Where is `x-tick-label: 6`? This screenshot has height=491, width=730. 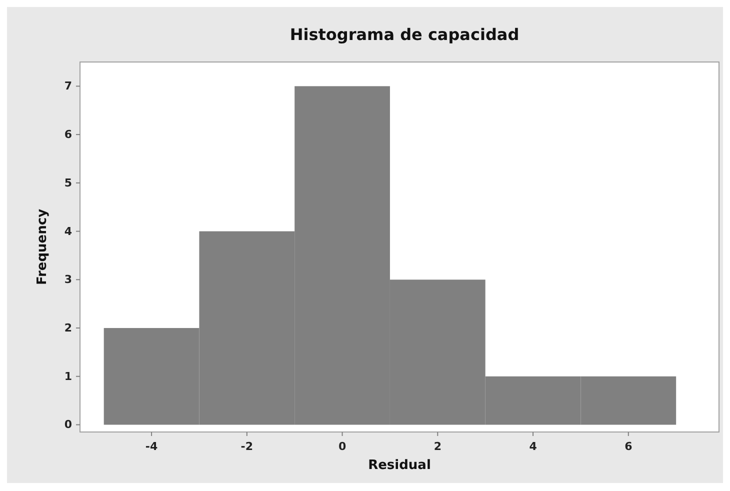
x-tick-label: 6 is located at coordinates (628, 446).